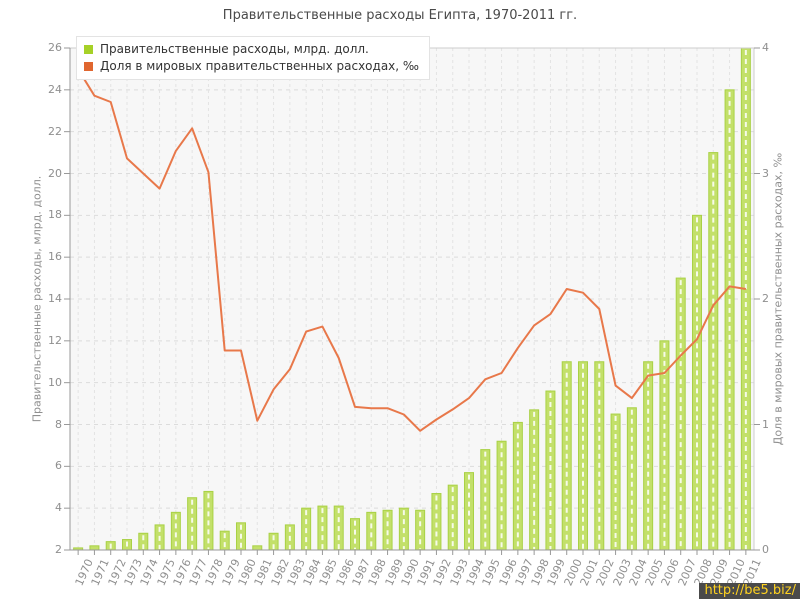 Image resolution: width=800 pixels, height=600 pixels. I want to click on watermark-link: http://be5.biz/, so click(749, 591).